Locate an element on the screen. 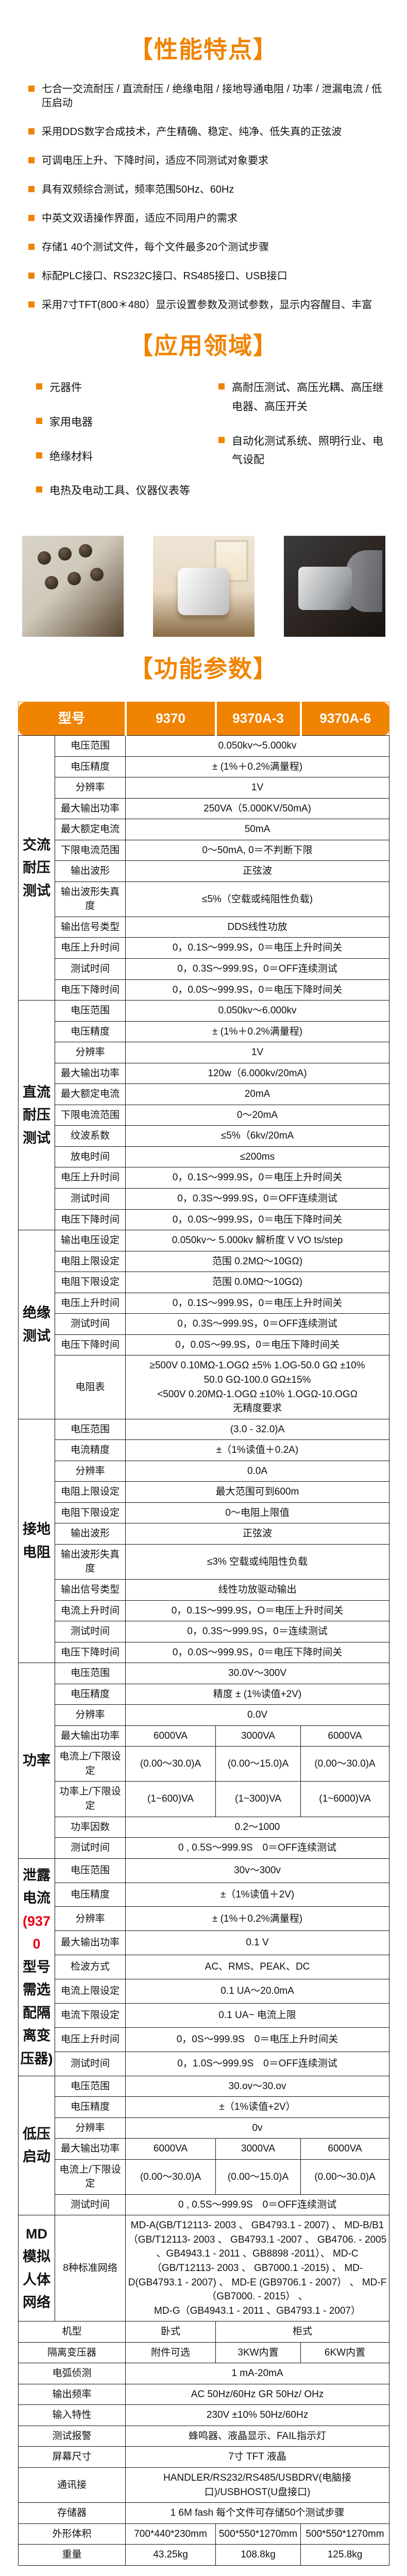  attribute-cell: 8种标准网络 is located at coordinates (90, 2268).